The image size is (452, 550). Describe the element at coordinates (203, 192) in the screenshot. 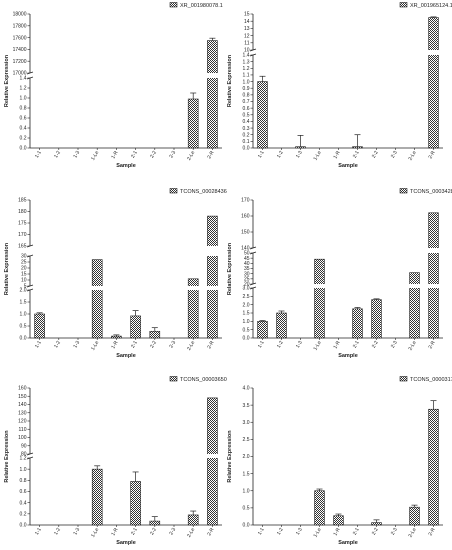

I see `legend-label: TCONS_00028436` at that location.